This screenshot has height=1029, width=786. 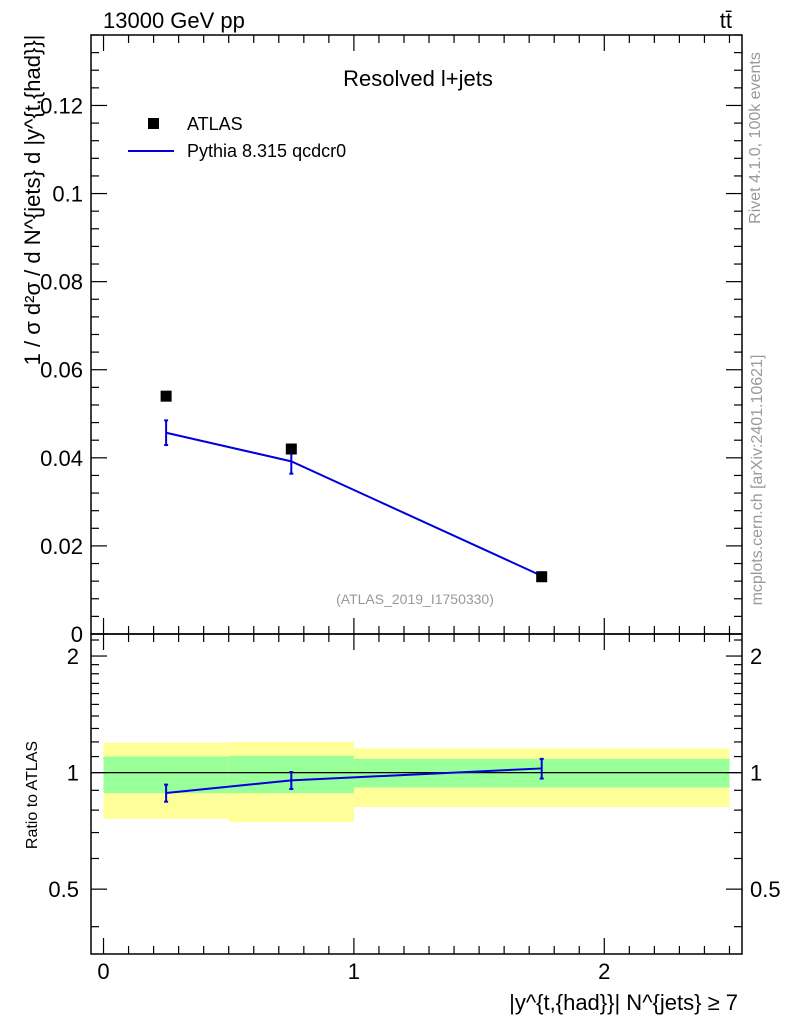 I want to click on main-y-tick-label: 0.12, so click(x=61, y=105).